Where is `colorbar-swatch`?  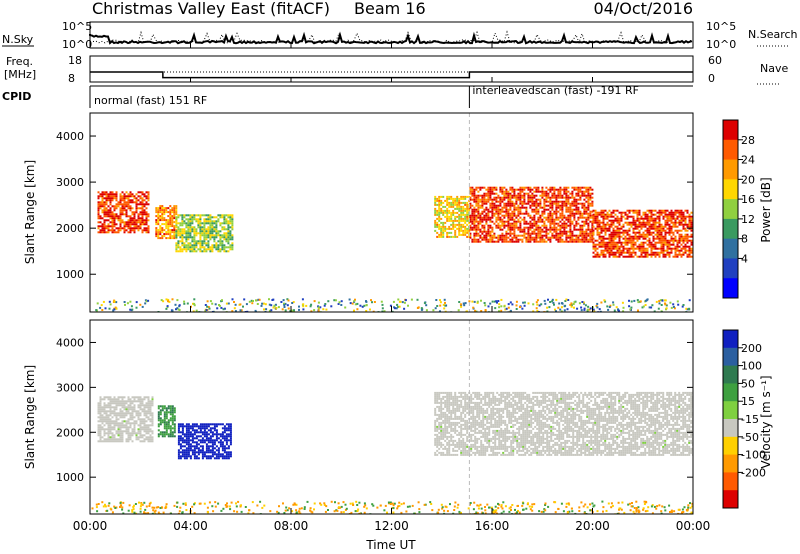
colorbar-swatch is located at coordinates (730, 209).